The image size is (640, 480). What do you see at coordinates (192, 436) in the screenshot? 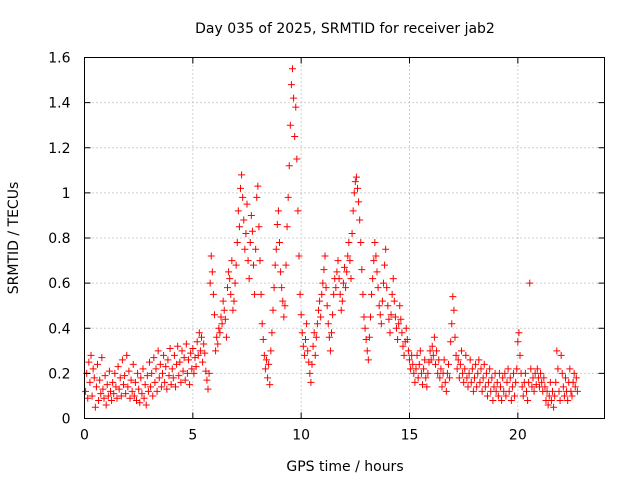
I see `x-tick-label: 5` at bounding box center [192, 436].